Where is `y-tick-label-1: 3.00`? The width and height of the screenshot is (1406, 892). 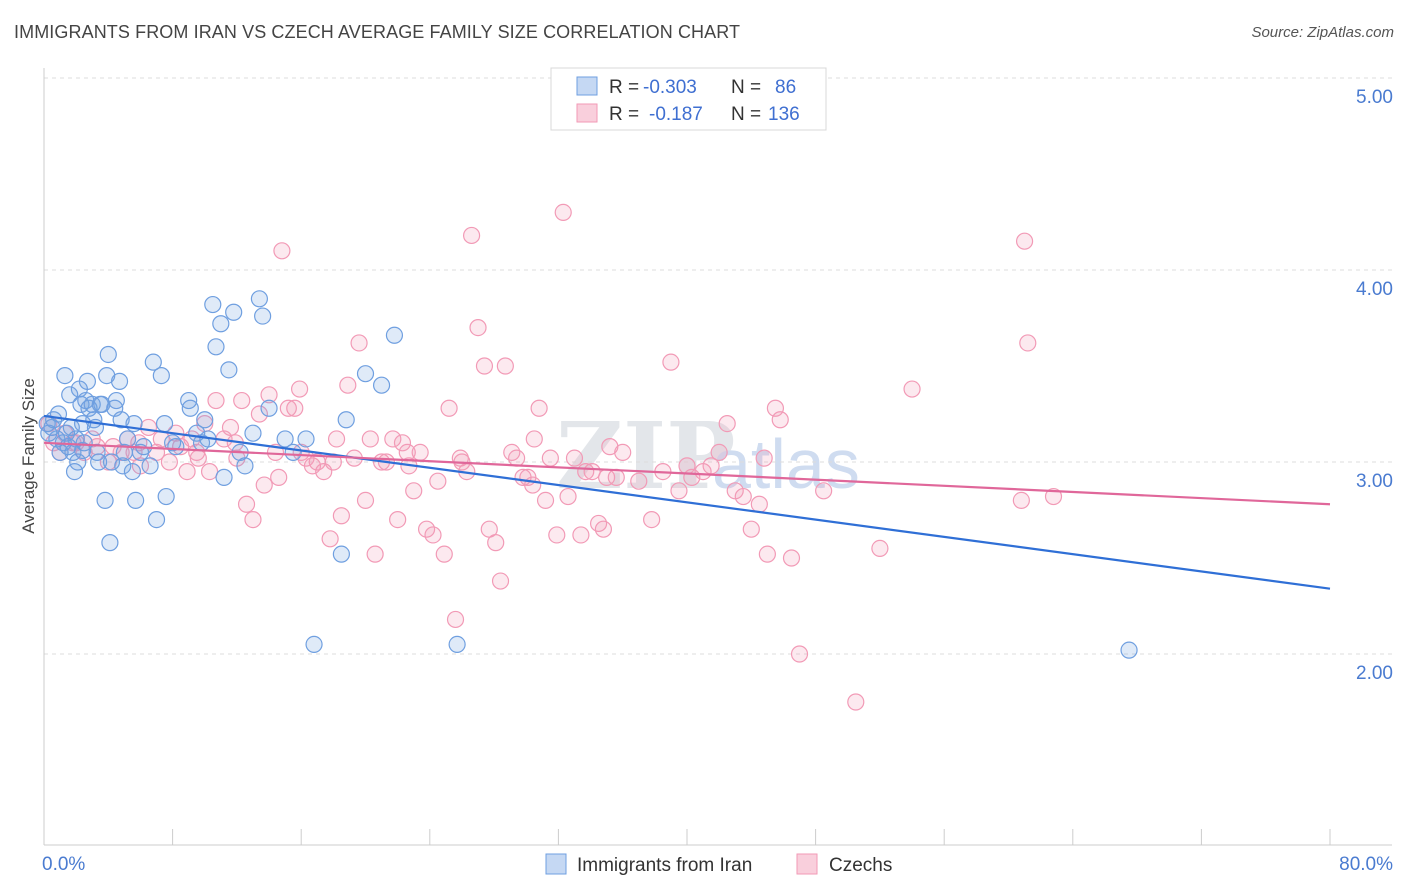 y-tick-label-1: 3.00 is located at coordinates (1374, 481).